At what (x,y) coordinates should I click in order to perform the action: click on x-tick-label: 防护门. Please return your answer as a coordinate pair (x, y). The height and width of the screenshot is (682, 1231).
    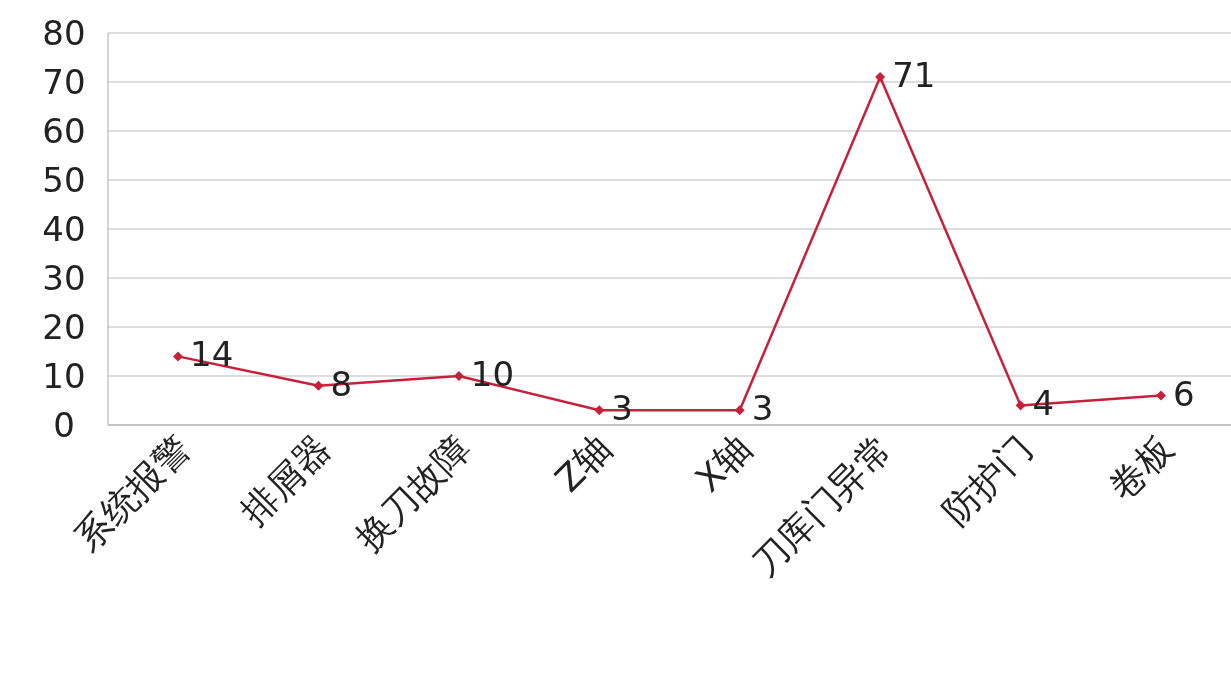
    Looking at the image, I should click on (987, 480).